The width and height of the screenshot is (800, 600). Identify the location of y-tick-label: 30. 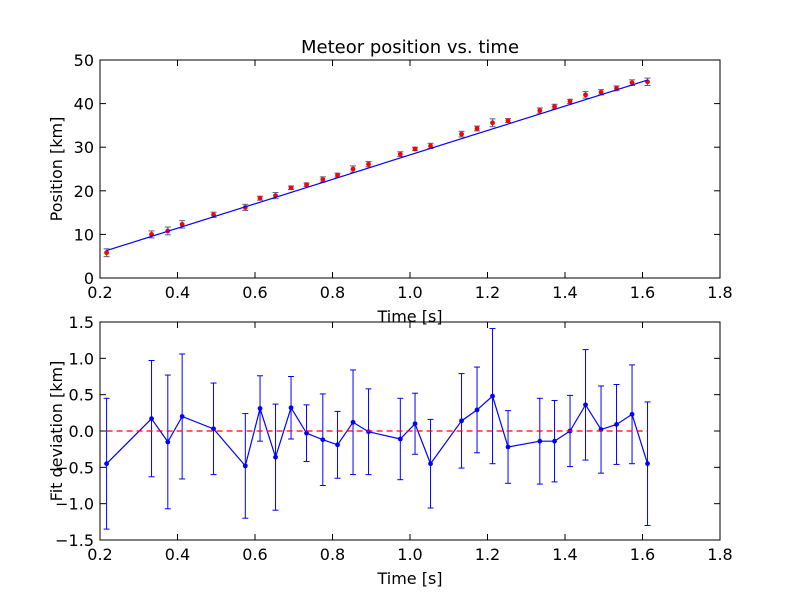
(84, 147).